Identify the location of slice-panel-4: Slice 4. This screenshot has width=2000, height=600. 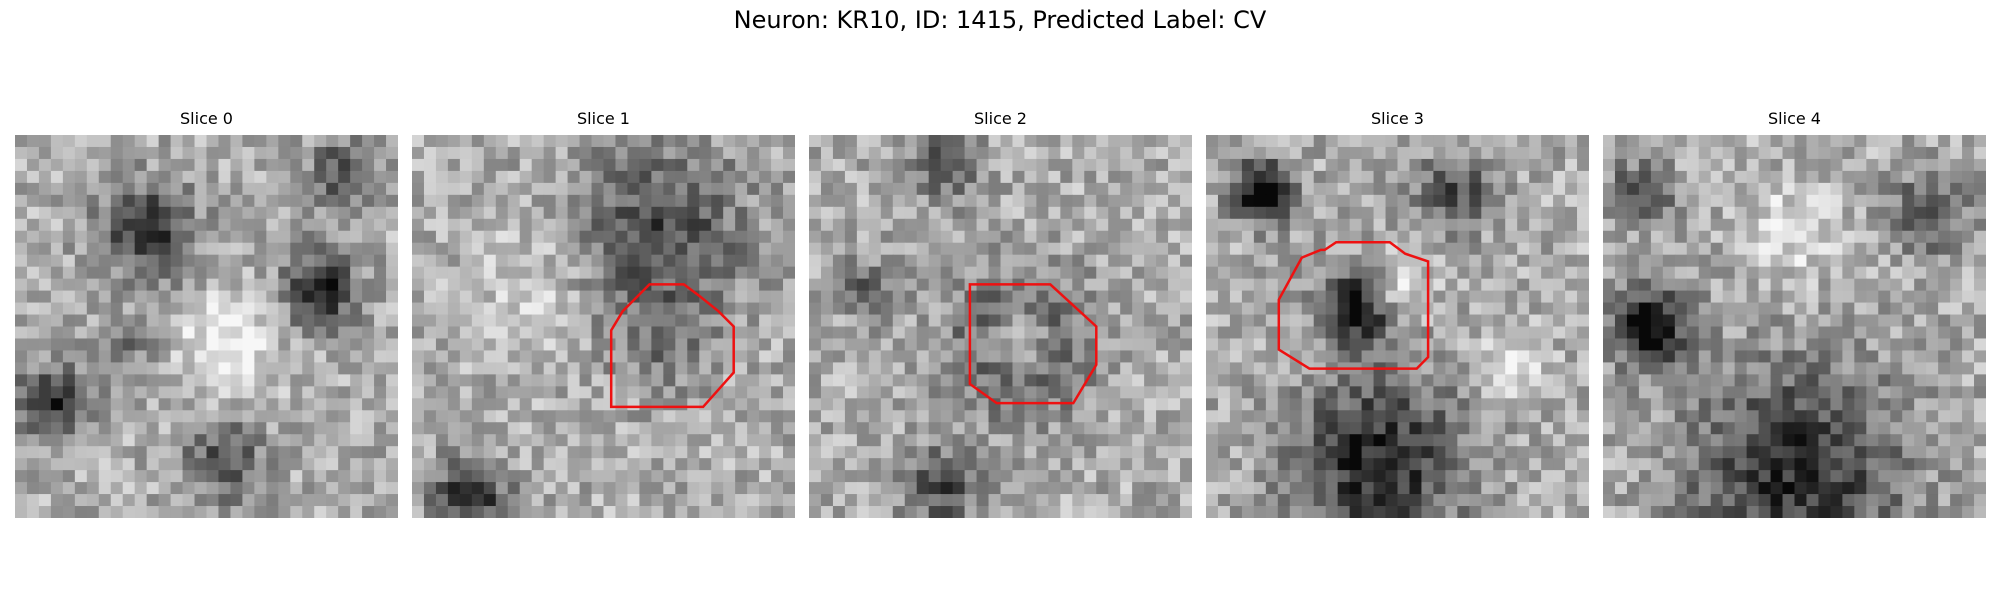
(1794, 313).